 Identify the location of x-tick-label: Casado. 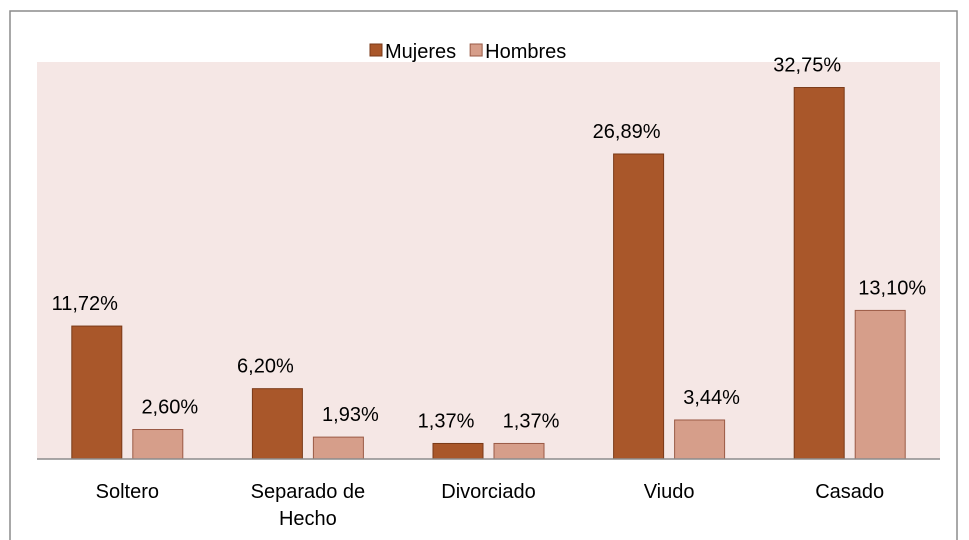
(850, 492).